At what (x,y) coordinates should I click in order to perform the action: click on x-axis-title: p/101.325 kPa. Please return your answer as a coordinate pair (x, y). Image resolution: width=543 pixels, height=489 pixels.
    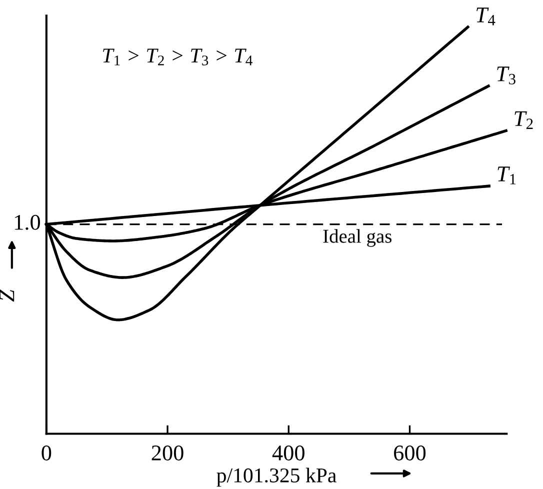
    Looking at the image, I should click on (276, 477).